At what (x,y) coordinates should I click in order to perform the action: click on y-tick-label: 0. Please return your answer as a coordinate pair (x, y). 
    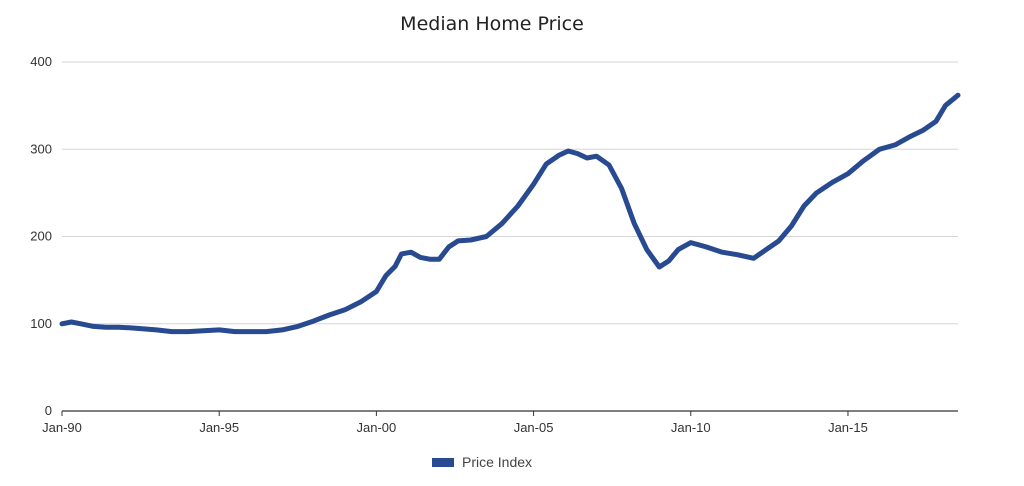
    Looking at the image, I should click on (48, 410).